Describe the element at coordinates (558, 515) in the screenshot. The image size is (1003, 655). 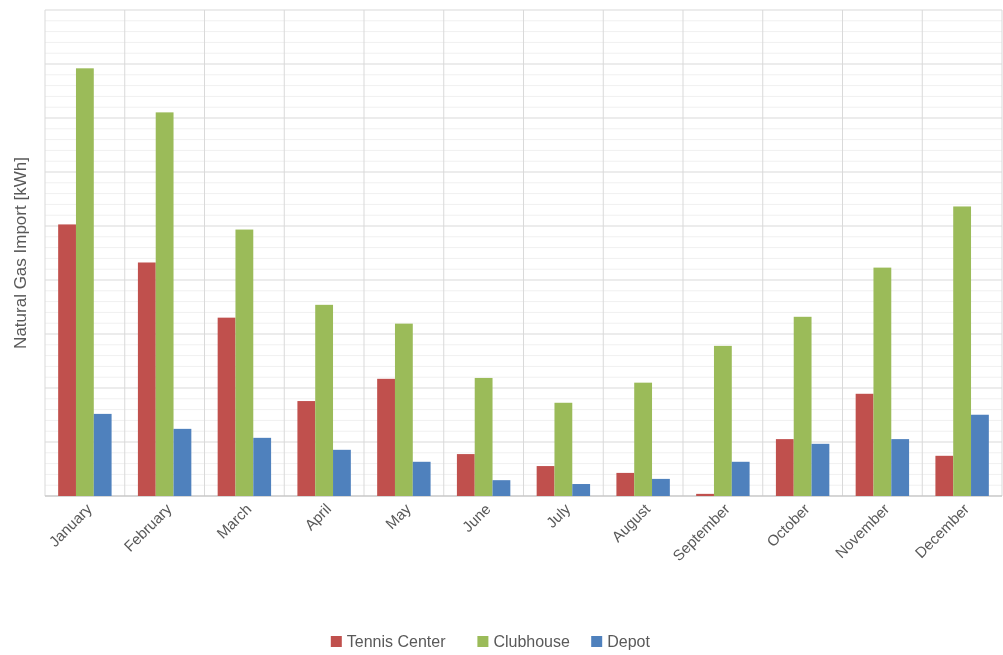
I see `x-tick-label: July` at that location.